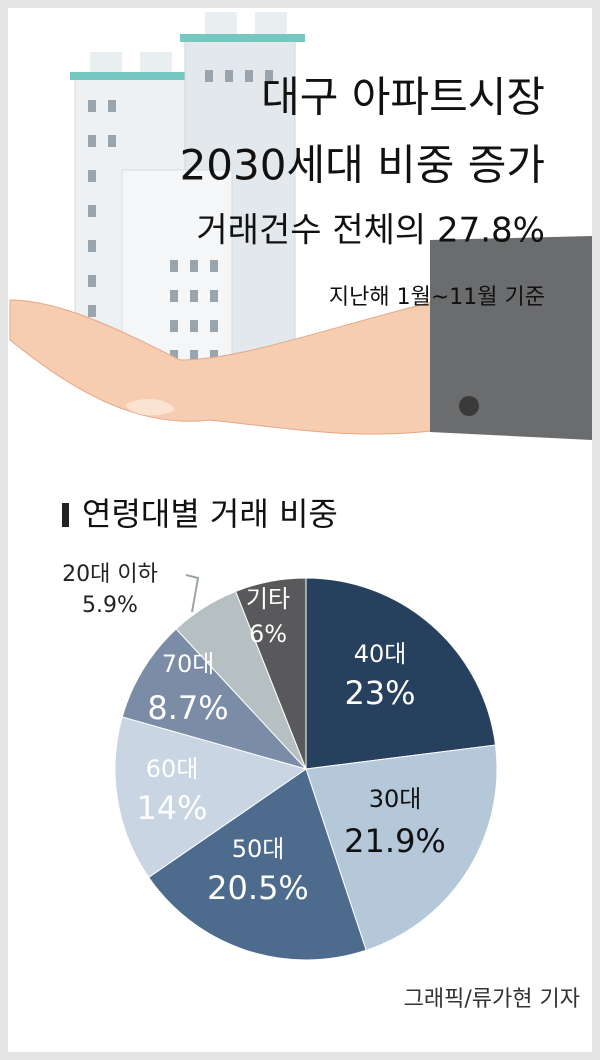  Describe the element at coordinates (110, 574) in the screenshot. I see `slice-category: 20대 이하` at that location.